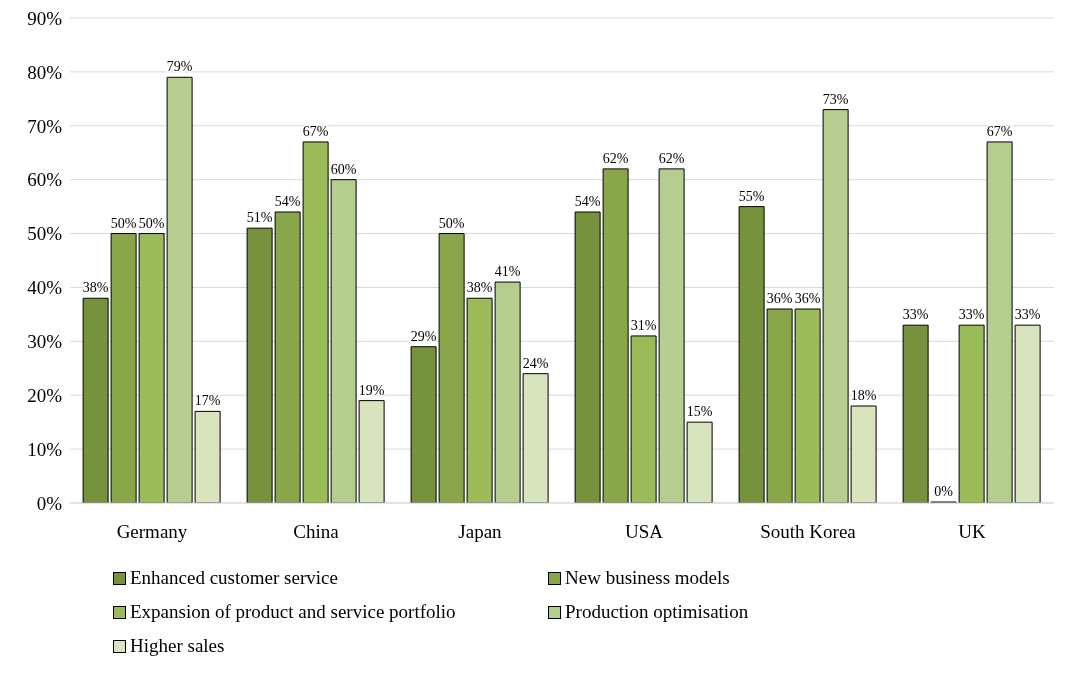  I want to click on data-label: 31%, so click(643, 325).